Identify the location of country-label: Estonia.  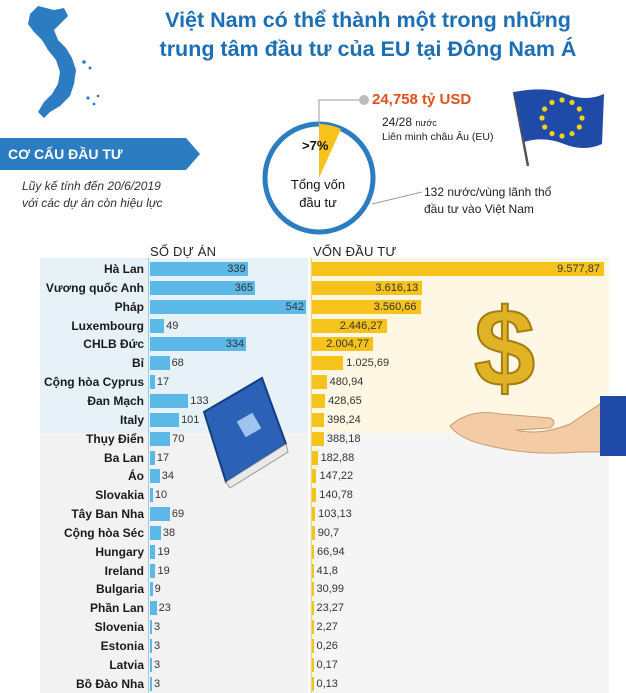
(122, 646).